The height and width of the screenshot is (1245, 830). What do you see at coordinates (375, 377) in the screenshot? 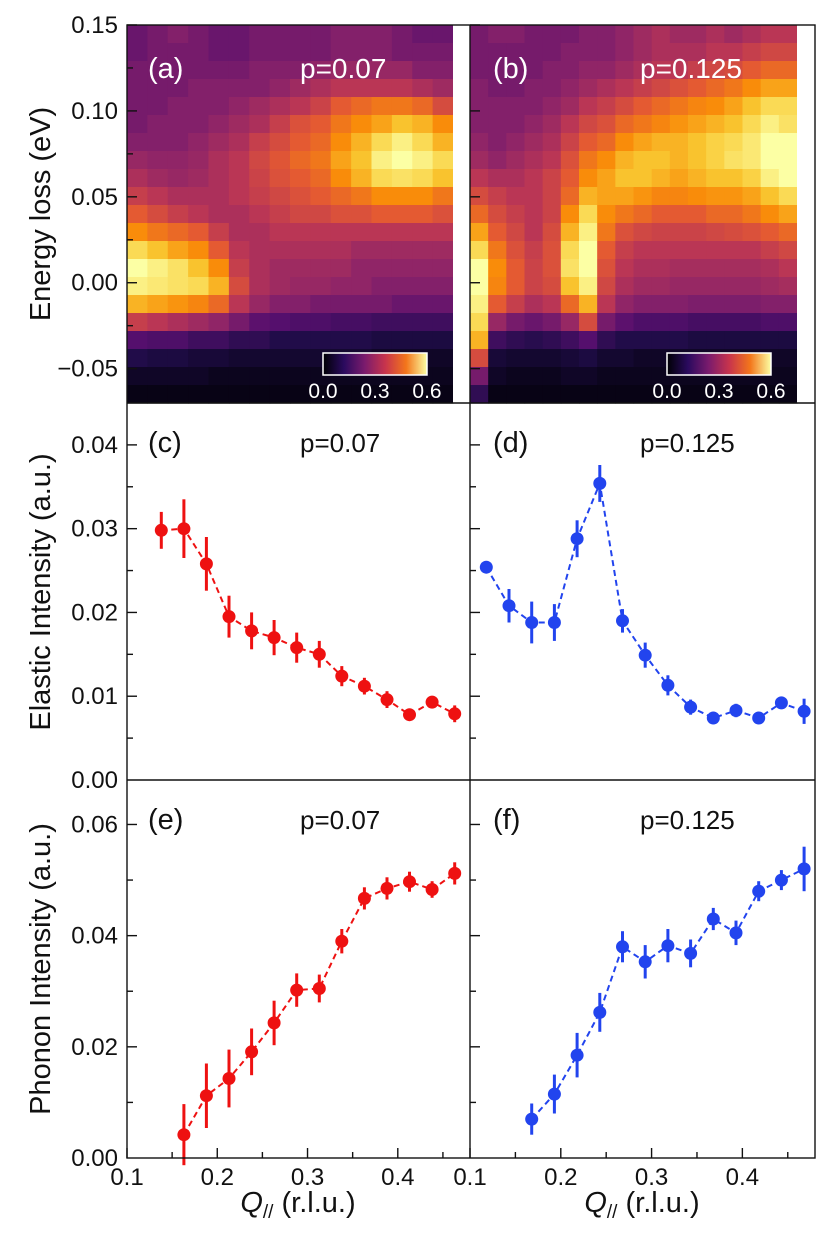
I see `colorbar-a: 0.0 0.3 0.6` at bounding box center [375, 377].